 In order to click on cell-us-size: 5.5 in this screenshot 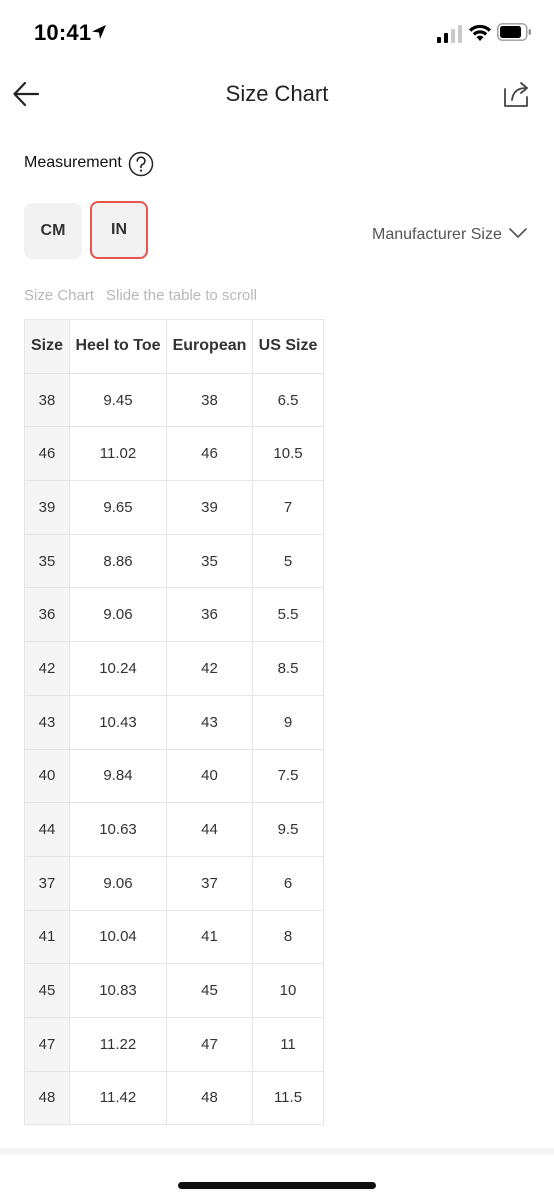, I will do `click(288, 615)`.